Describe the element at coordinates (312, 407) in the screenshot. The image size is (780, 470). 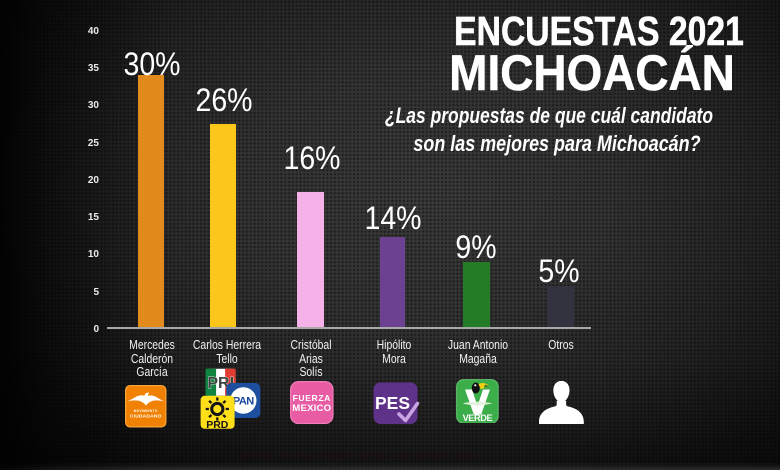
I see `svg-text: MEXICO` at that location.